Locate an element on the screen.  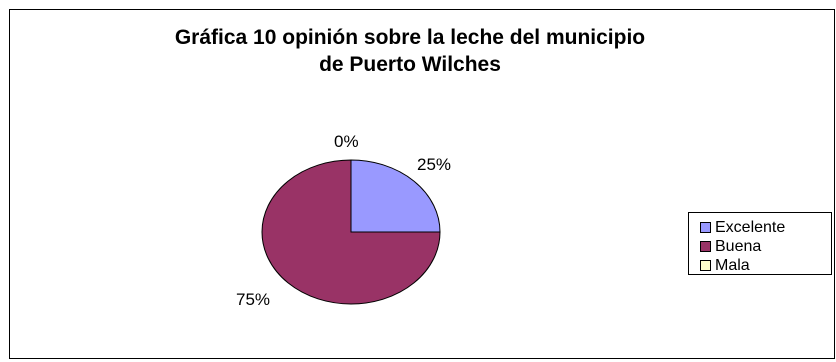
legend-label-mala: Mala is located at coordinates (732, 265).